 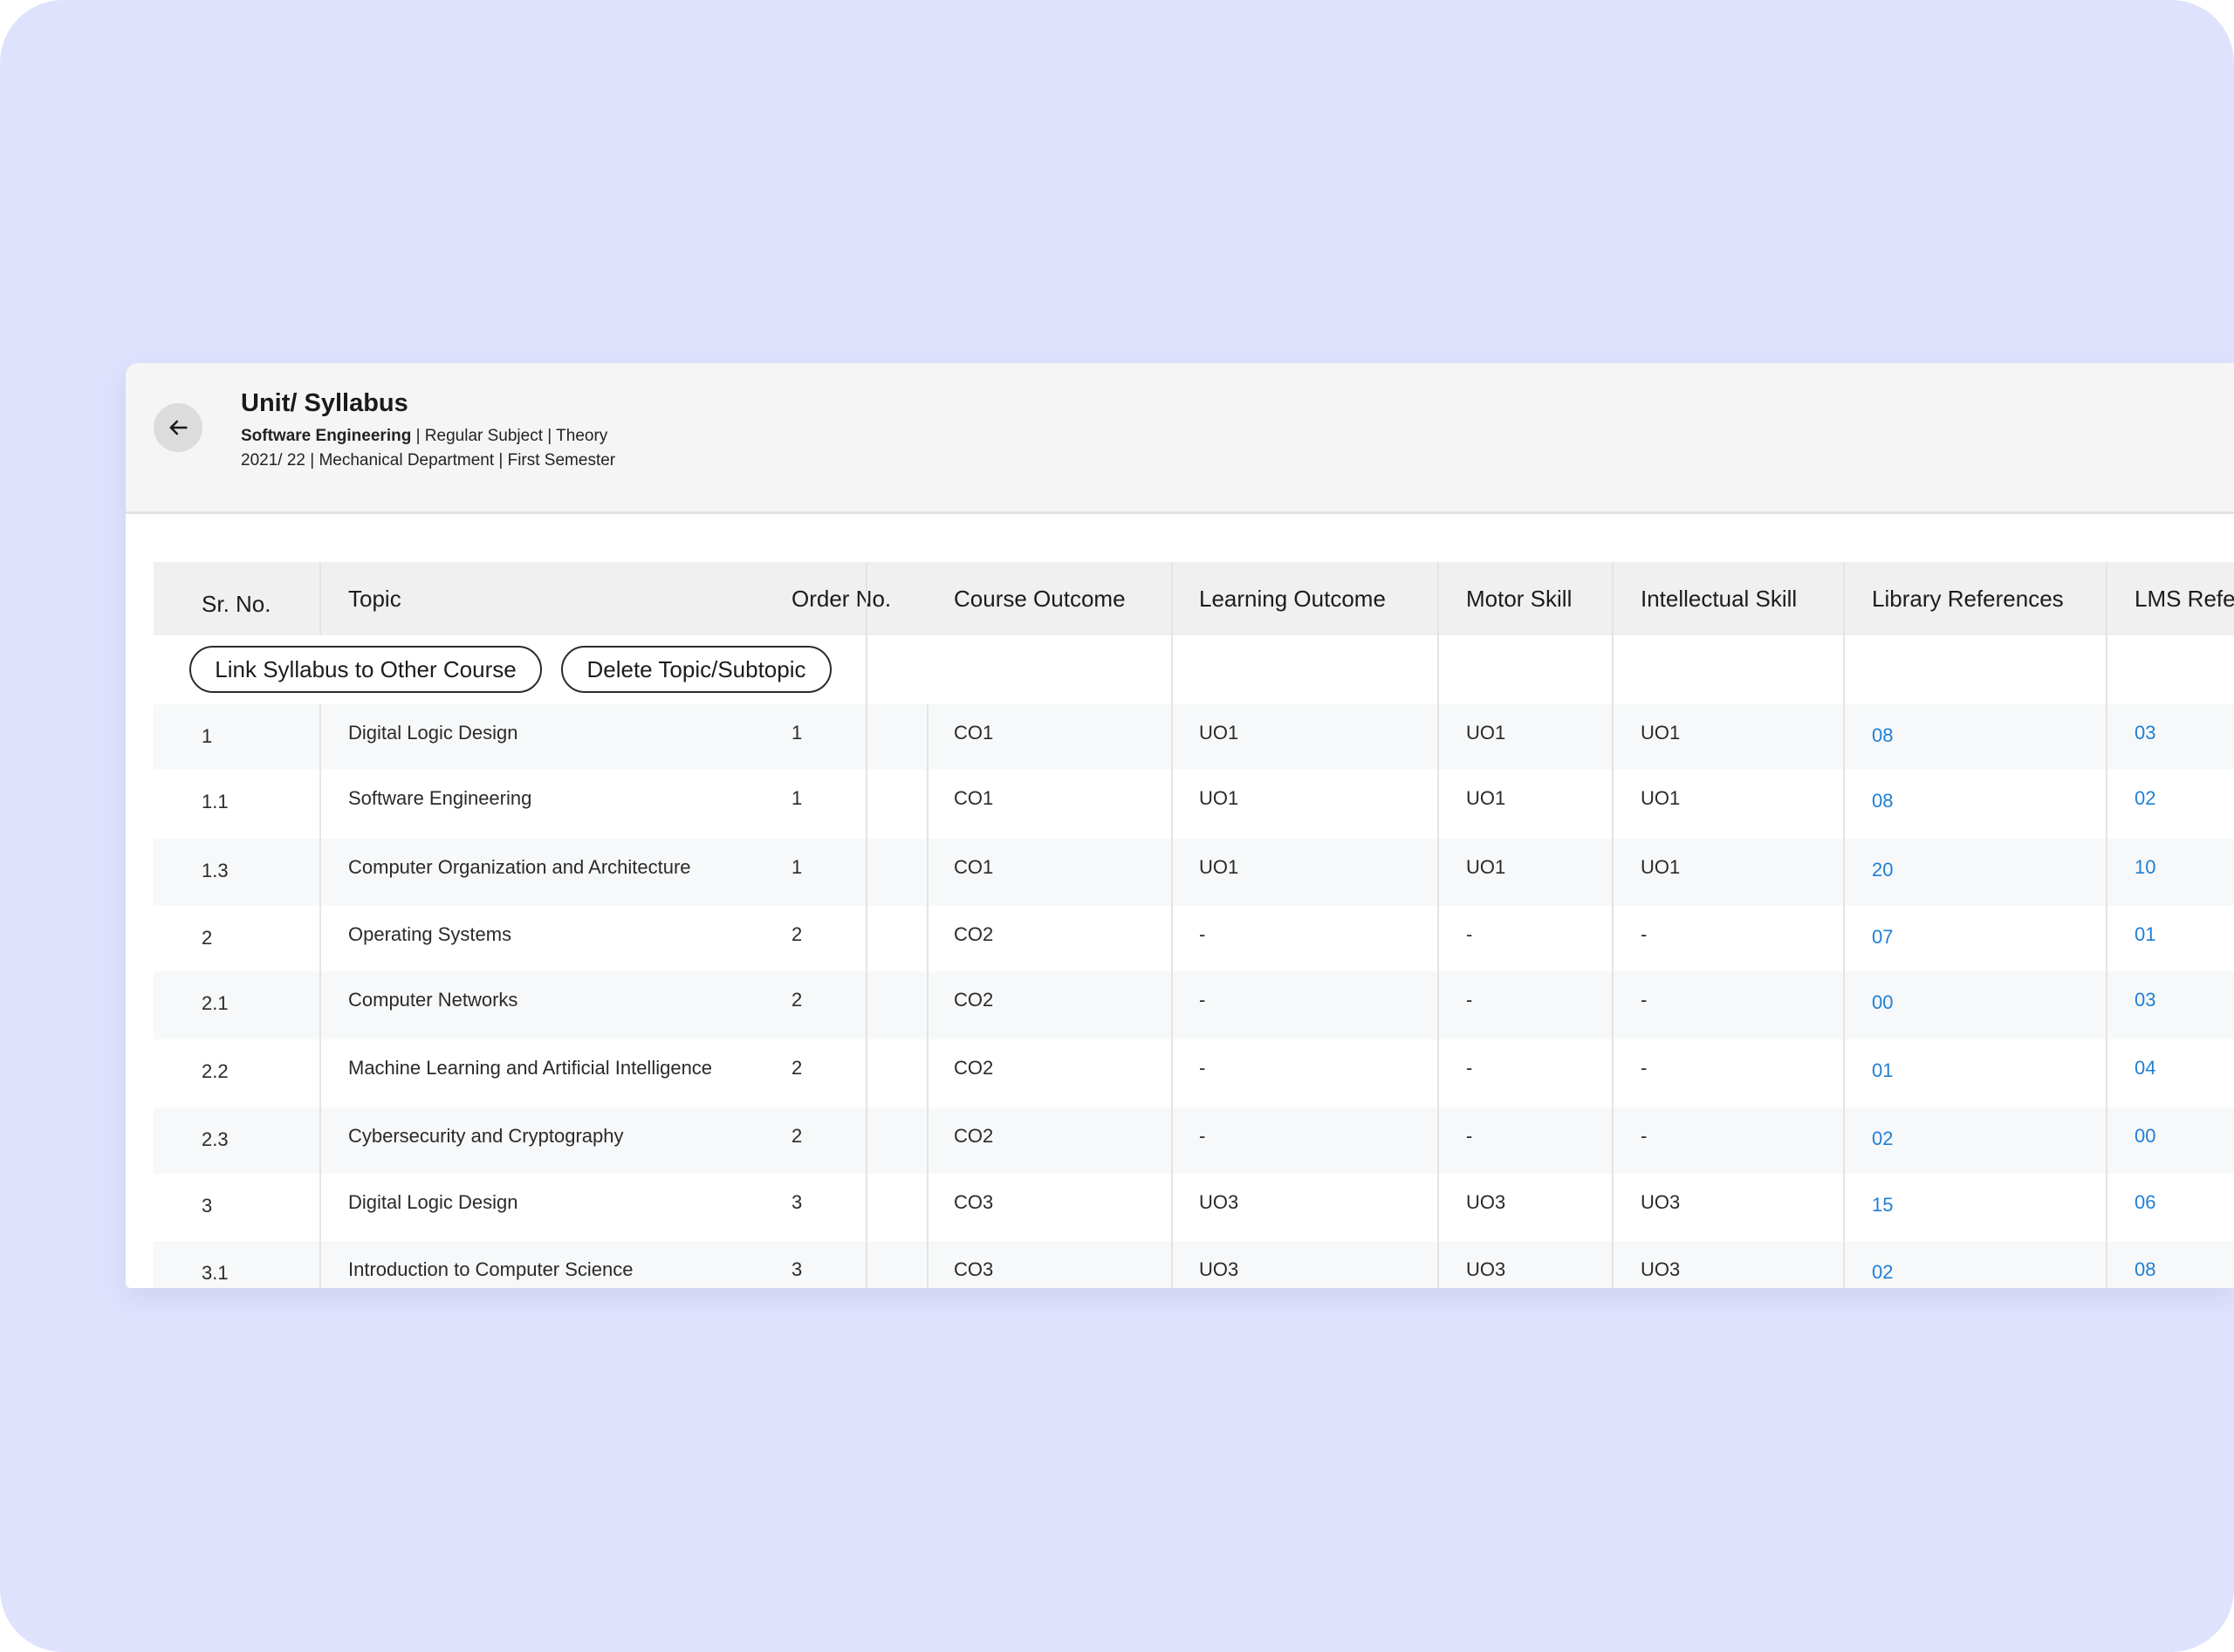 I want to click on subject-name: Software Engineering, so click(x=326, y=436).